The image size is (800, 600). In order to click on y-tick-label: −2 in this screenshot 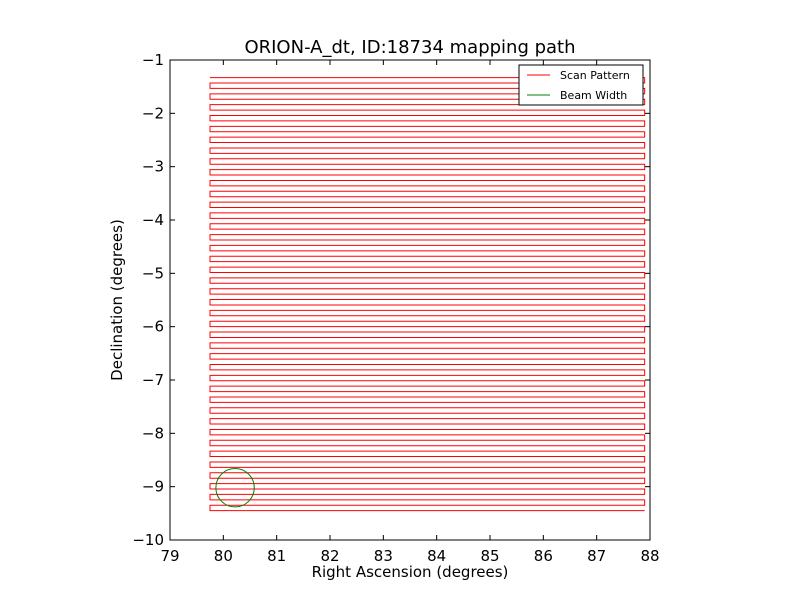, I will do `click(153, 113)`.